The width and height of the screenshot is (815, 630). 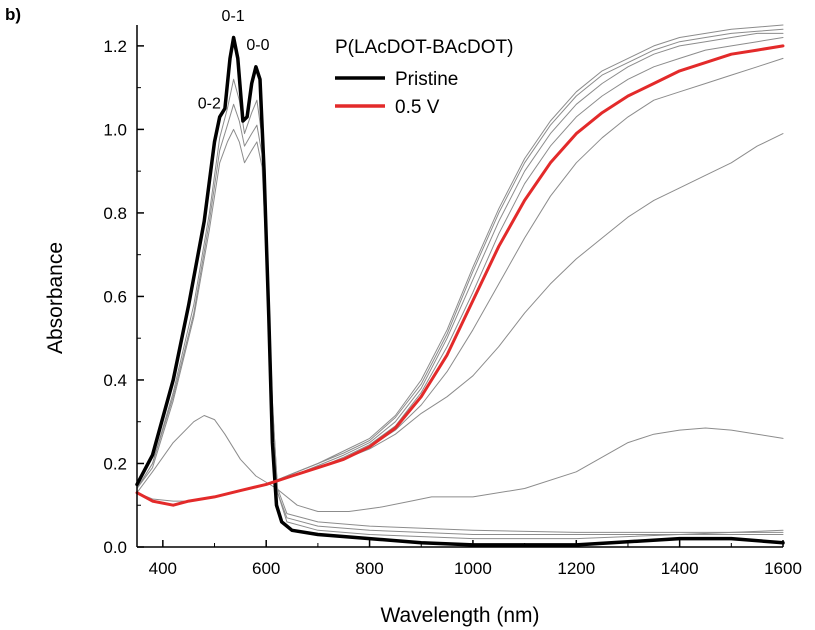 I want to click on x-tick-label: 600, so click(x=266, y=568).